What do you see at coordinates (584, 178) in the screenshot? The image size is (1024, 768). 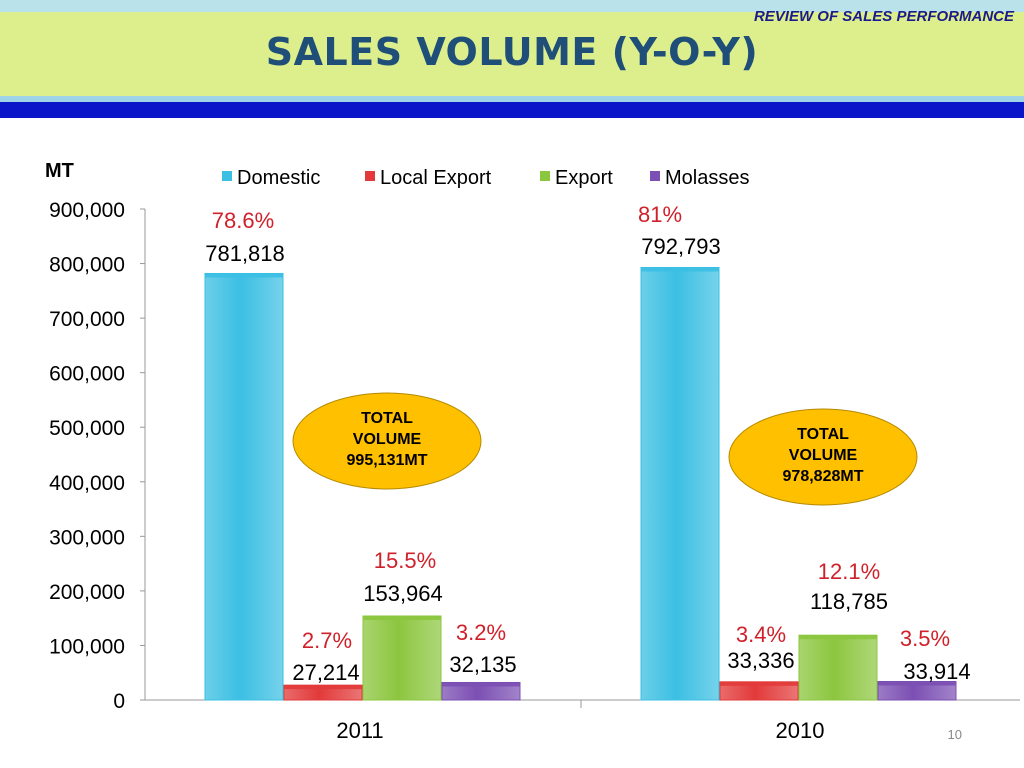 I see `legend-label-2: Export` at bounding box center [584, 178].